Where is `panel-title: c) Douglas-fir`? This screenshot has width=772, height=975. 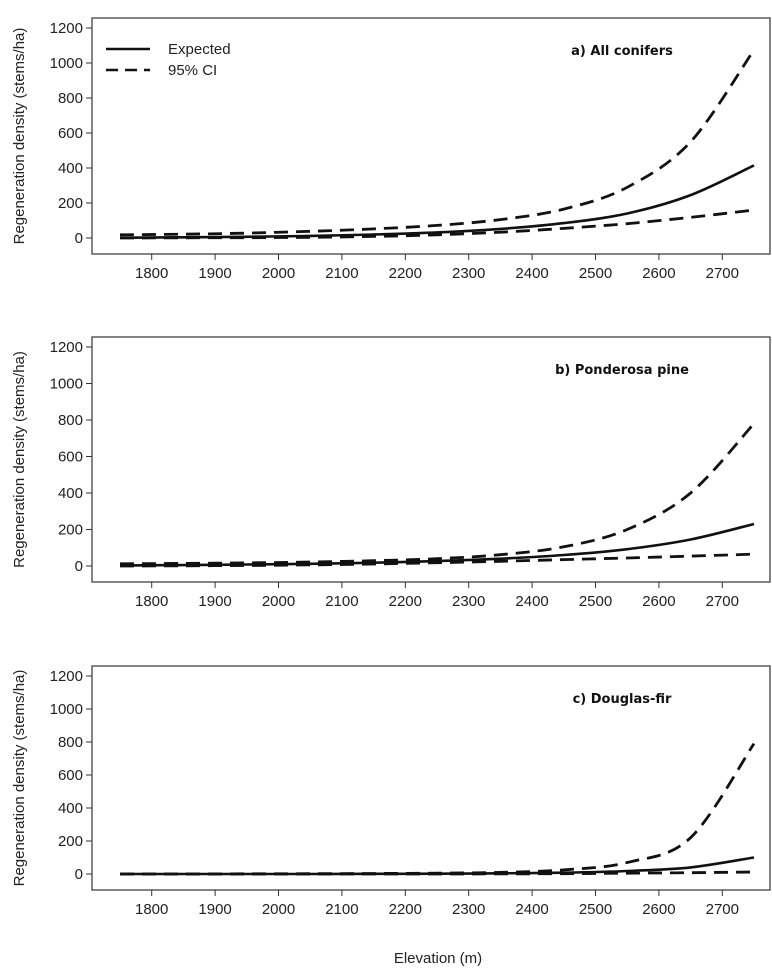 panel-title: c) Douglas-fir is located at coordinates (622, 699).